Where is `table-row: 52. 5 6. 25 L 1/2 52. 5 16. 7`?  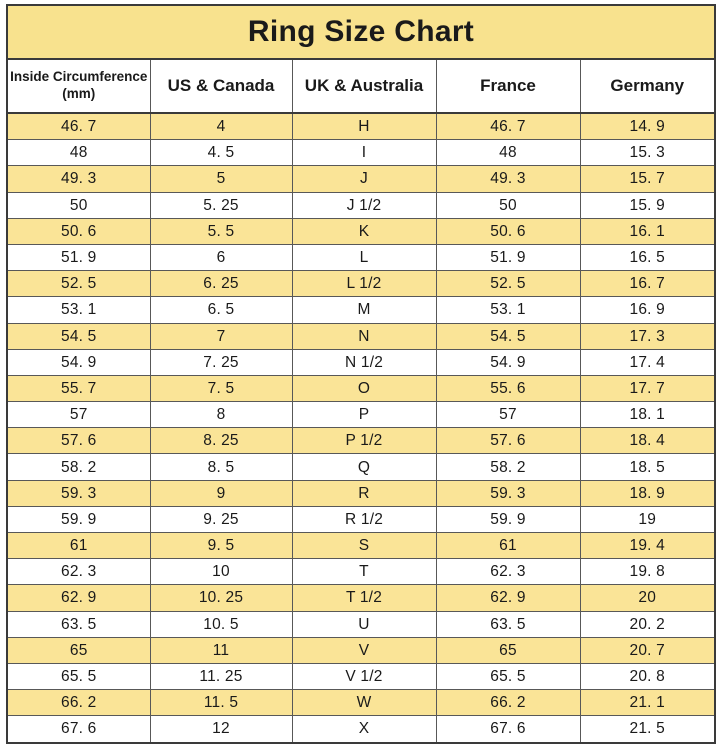
table-row: 52. 5 6. 25 L 1/2 52. 5 16. 7 is located at coordinates (361, 284).